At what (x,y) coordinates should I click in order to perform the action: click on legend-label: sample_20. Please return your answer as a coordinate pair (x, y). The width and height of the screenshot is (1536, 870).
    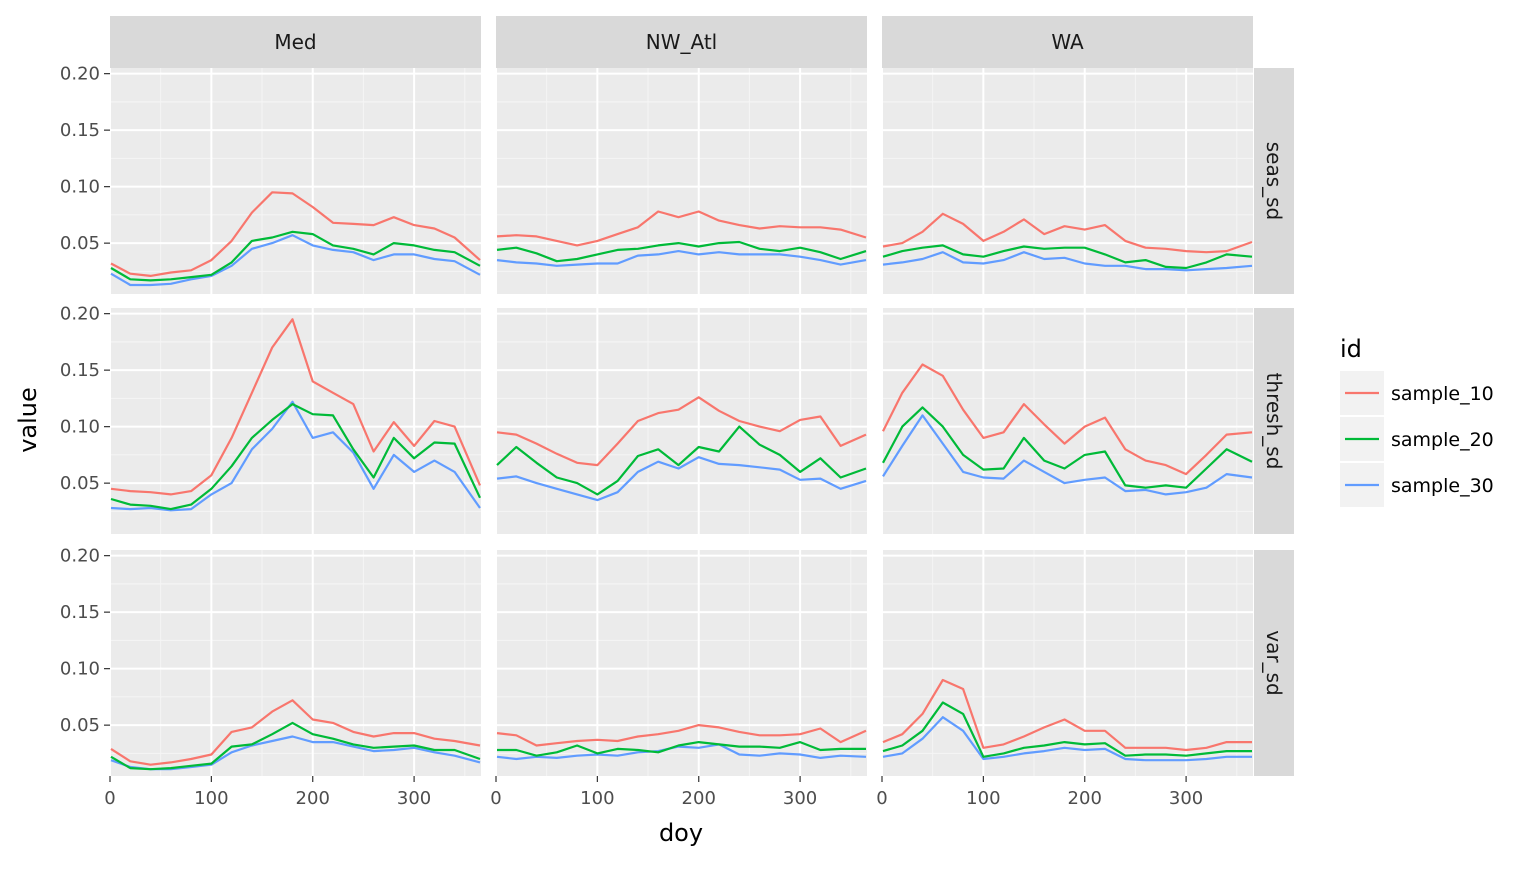
    Looking at the image, I should click on (1442, 440).